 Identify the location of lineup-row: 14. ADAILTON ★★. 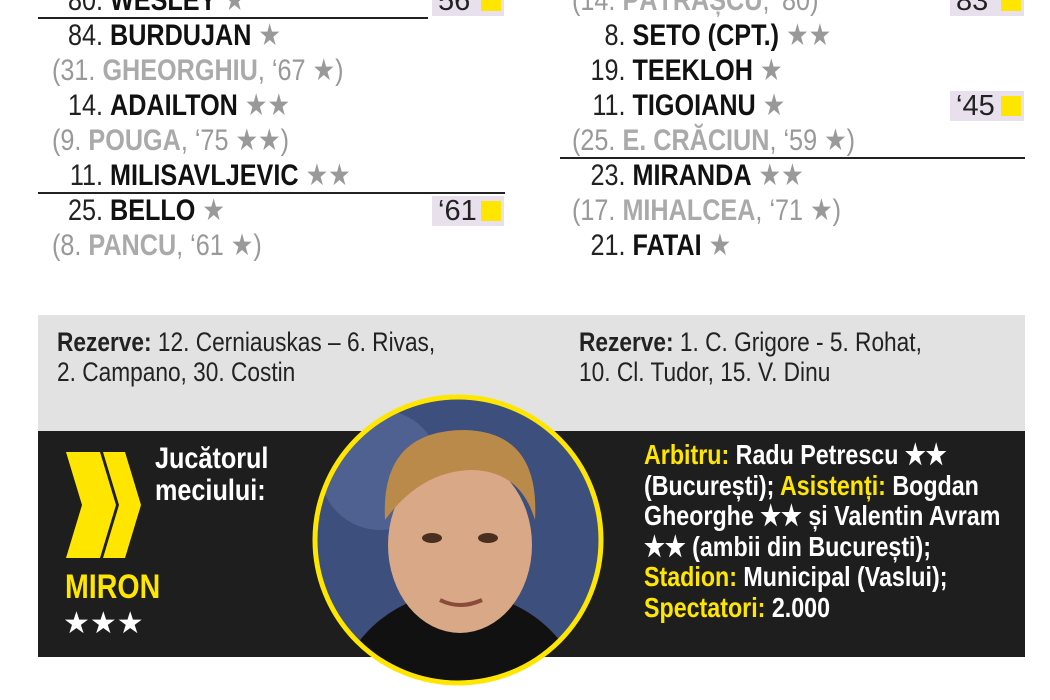
(165, 105).